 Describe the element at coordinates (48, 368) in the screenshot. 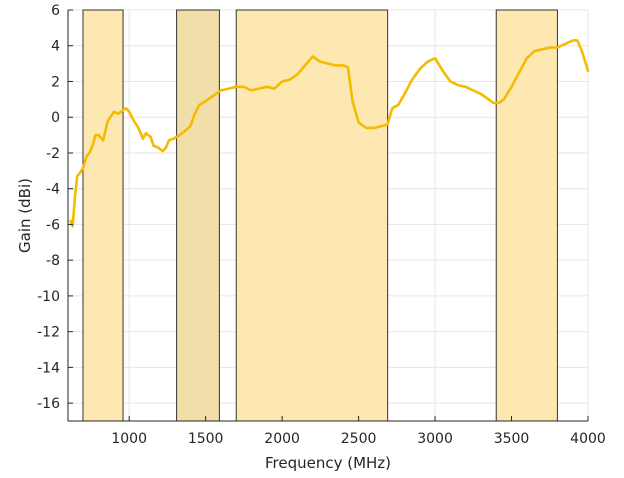

I see `y-tick-label: -14` at that location.